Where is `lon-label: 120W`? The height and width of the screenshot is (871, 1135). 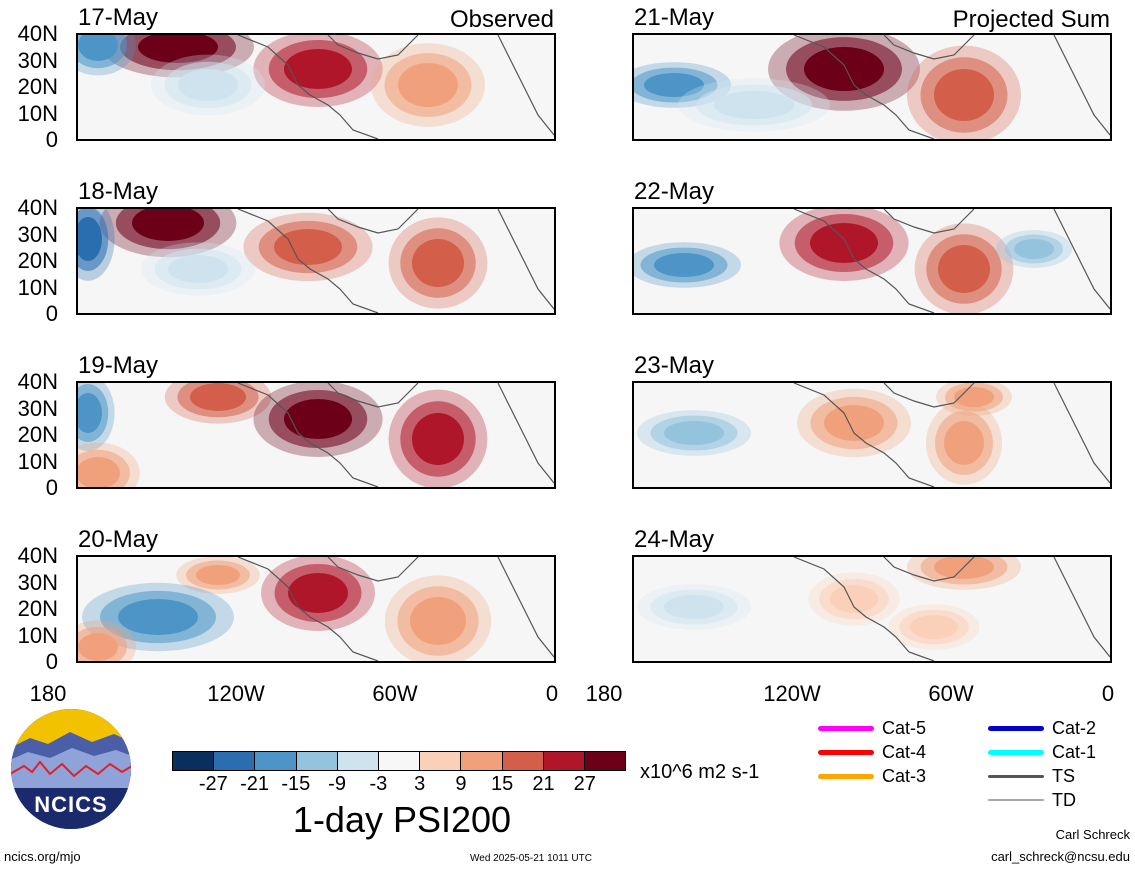
lon-label: 120W is located at coordinates (792, 693).